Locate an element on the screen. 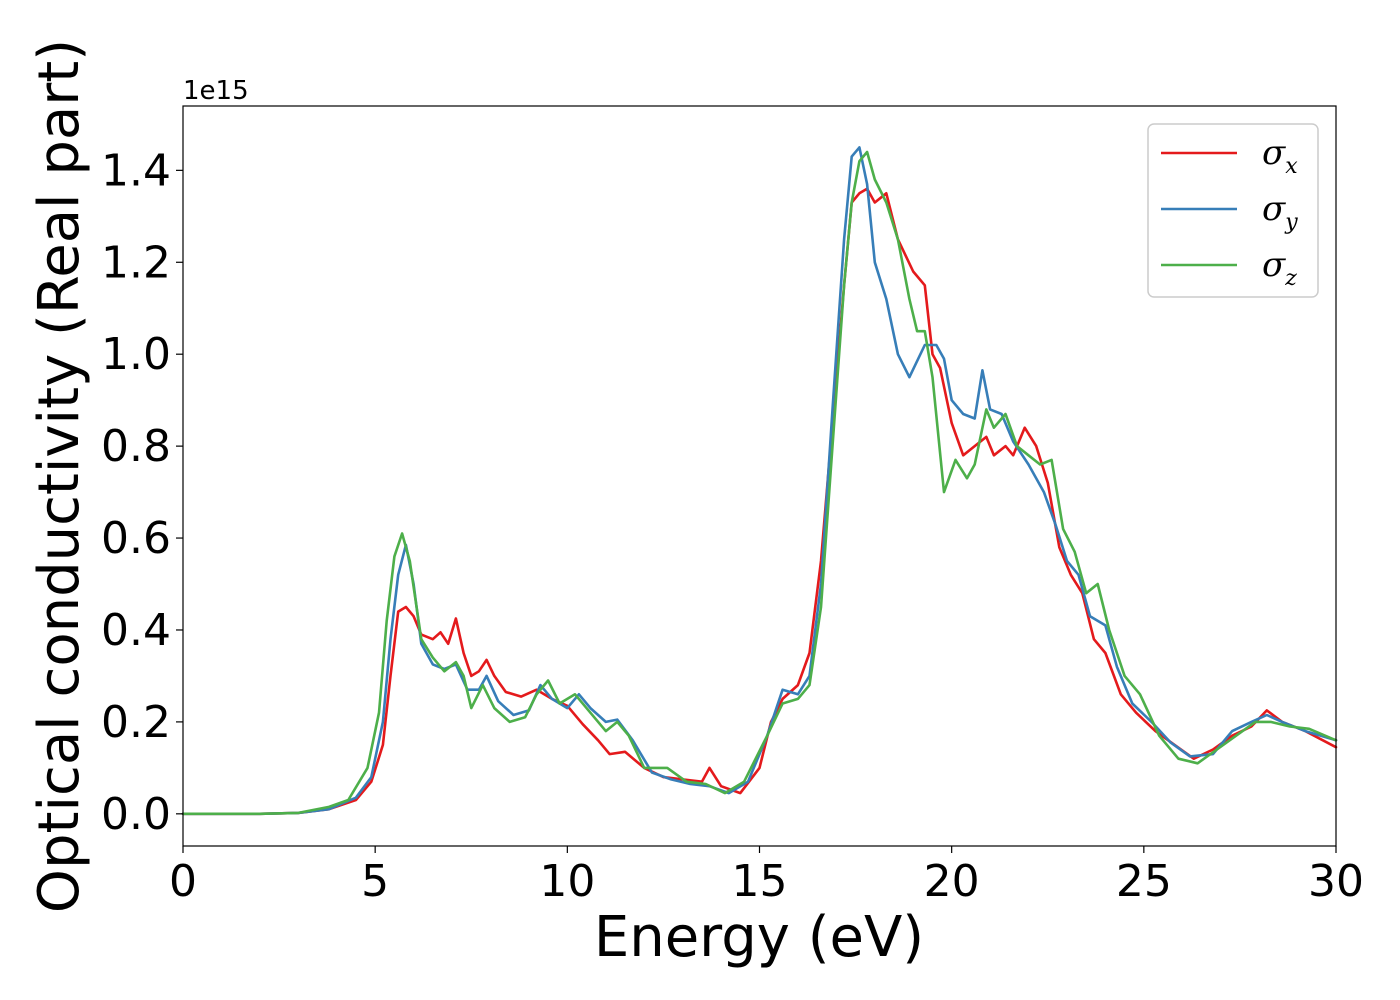 The image size is (1400, 1000). y-offset-text: 1e15 is located at coordinates (216, 91).